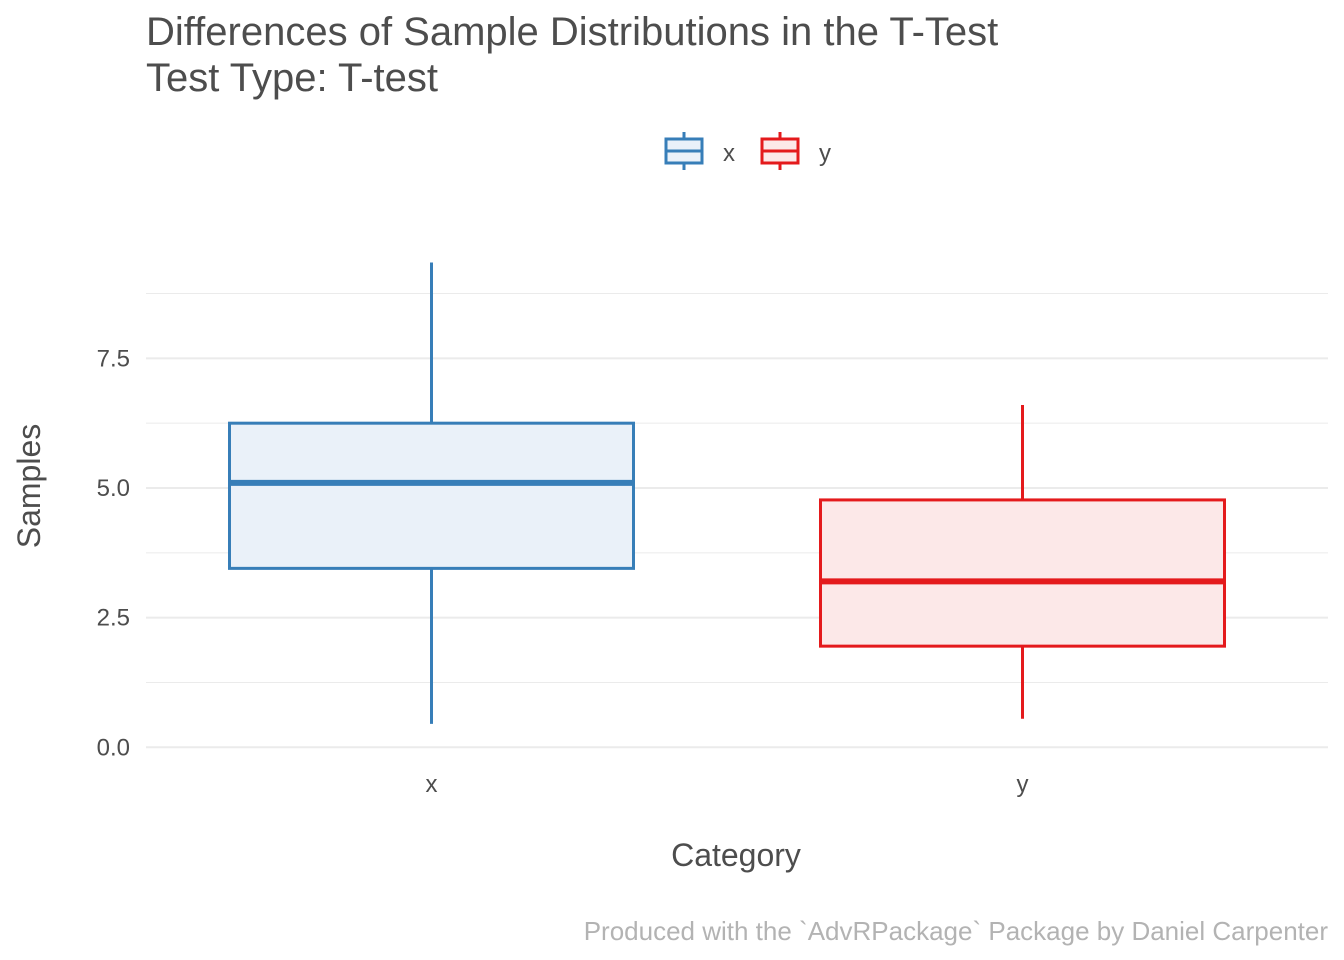 The image size is (1344, 960). Describe the element at coordinates (699, 151) in the screenshot. I see `legend-item-x: x` at that location.